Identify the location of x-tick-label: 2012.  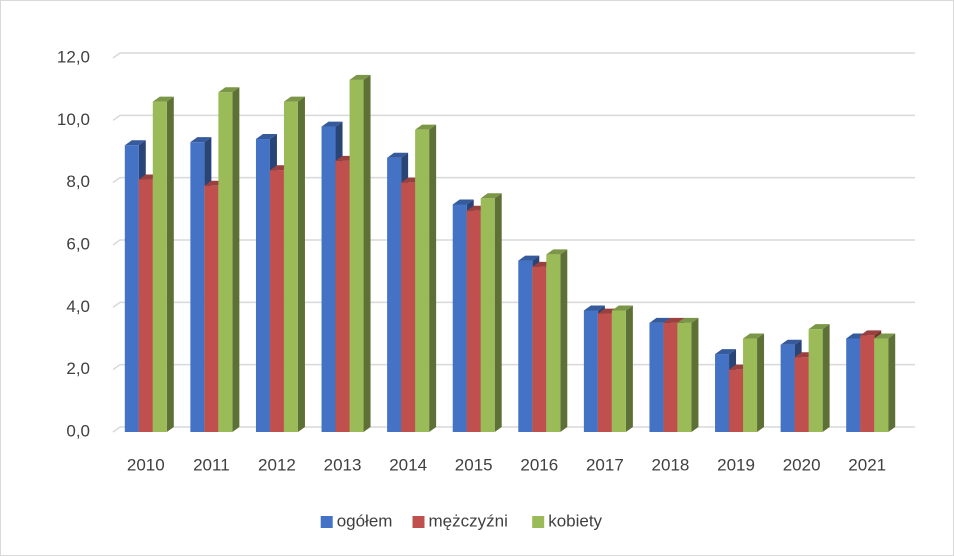
(277, 464).